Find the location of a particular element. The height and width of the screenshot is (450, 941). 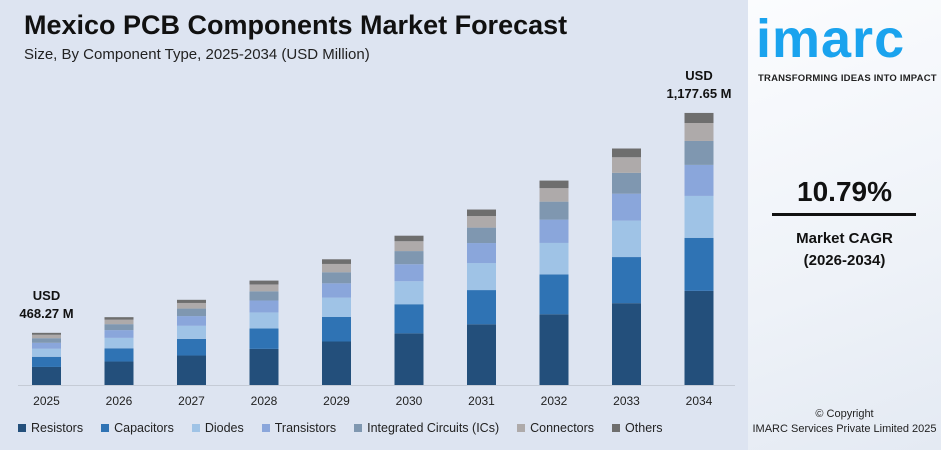

data-label: 1,177.65 M is located at coordinates (698, 93).